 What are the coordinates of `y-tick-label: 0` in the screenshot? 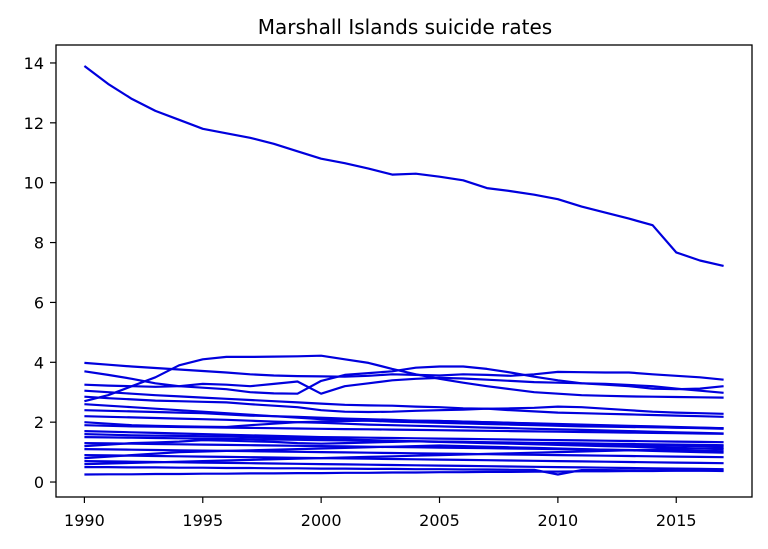 It's located at (39, 482).